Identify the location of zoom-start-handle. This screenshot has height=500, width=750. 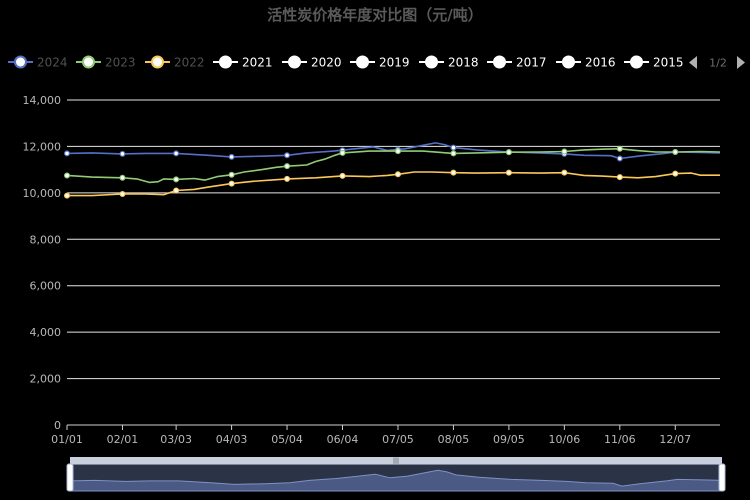
(70, 477).